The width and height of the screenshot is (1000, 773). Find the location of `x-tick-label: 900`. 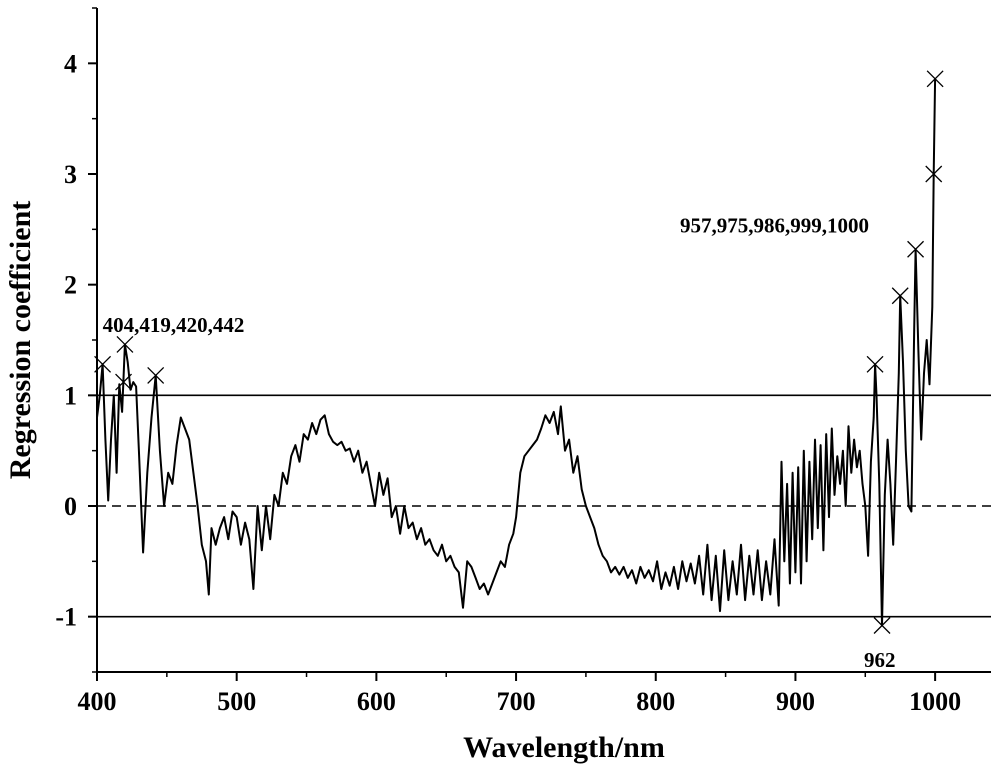

x-tick-label: 900 is located at coordinates (795, 701).